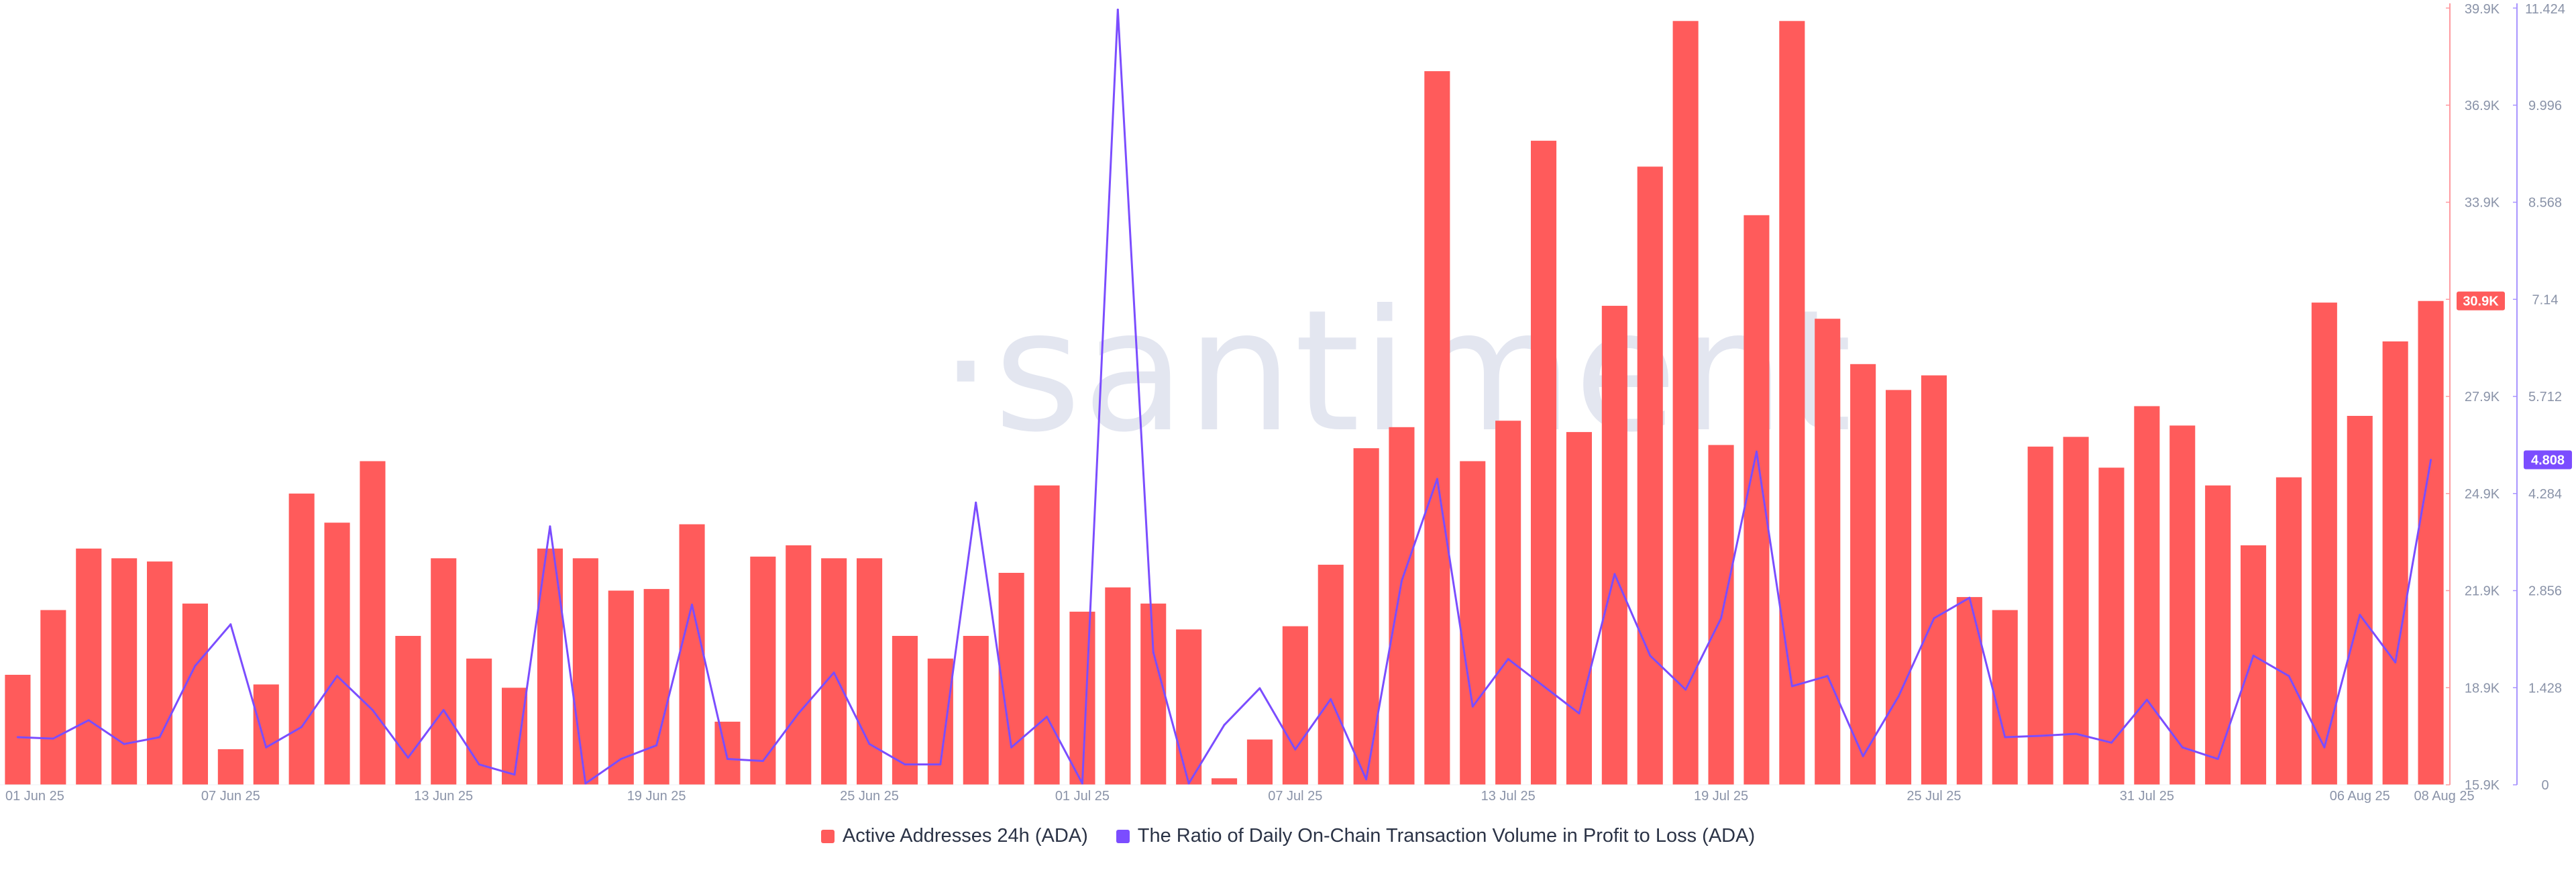 The height and width of the screenshot is (872, 2576). Describe the element at coordinates (2482, 495) in the screenshot. I see `left-axis-tick-label: 24.9K` at that location.